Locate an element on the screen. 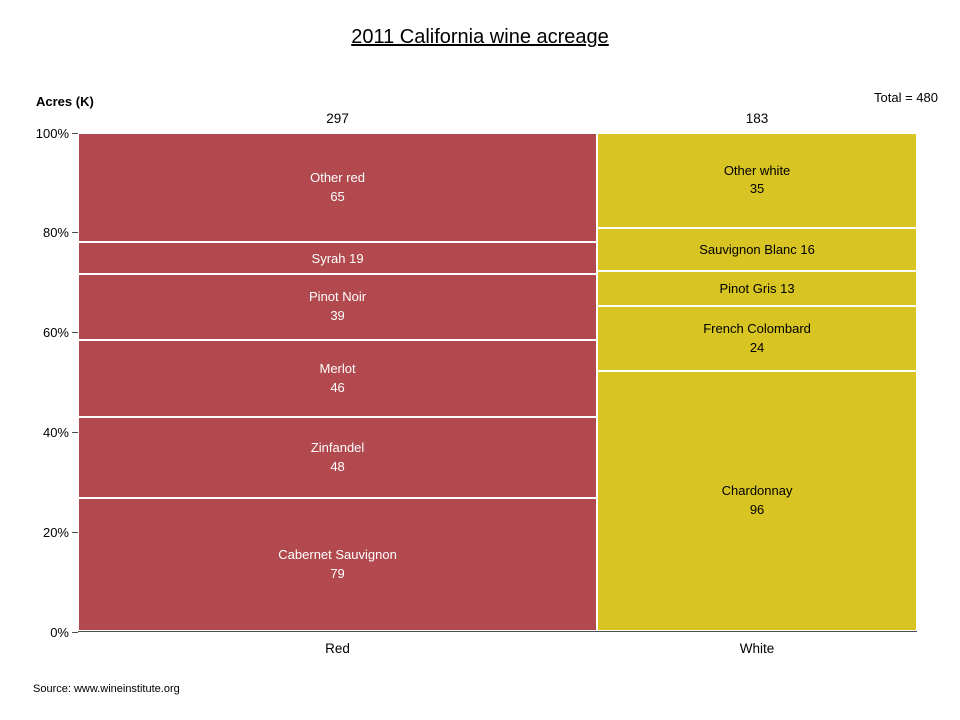  segment-other-red: Other red 65 is located at coordinates (338, 188).